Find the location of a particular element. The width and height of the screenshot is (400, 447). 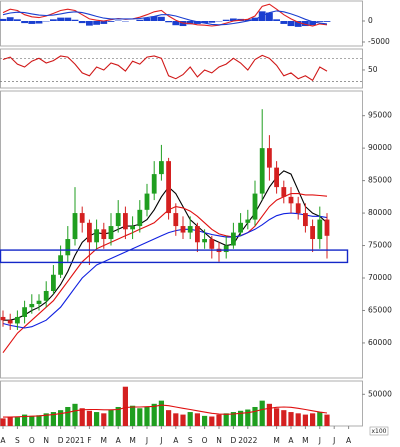

y-tick-label: 90000 is located at coordinates (380, 147).